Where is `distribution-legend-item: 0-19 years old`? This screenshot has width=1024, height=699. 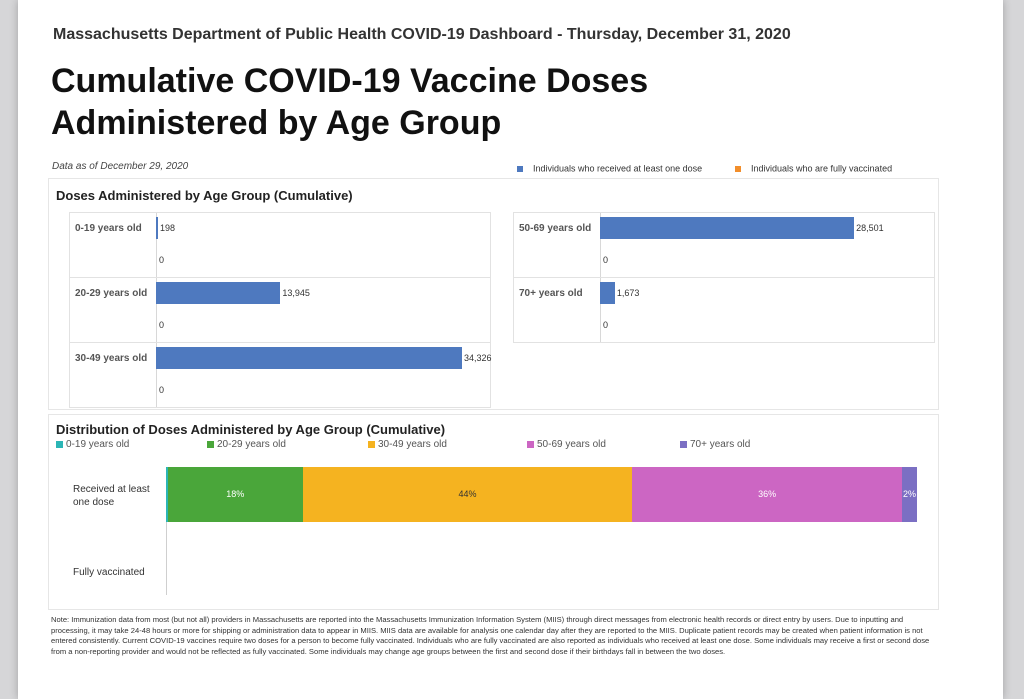 distribution-legend-item: 0-19 years old is located at coordinates (92, 444).